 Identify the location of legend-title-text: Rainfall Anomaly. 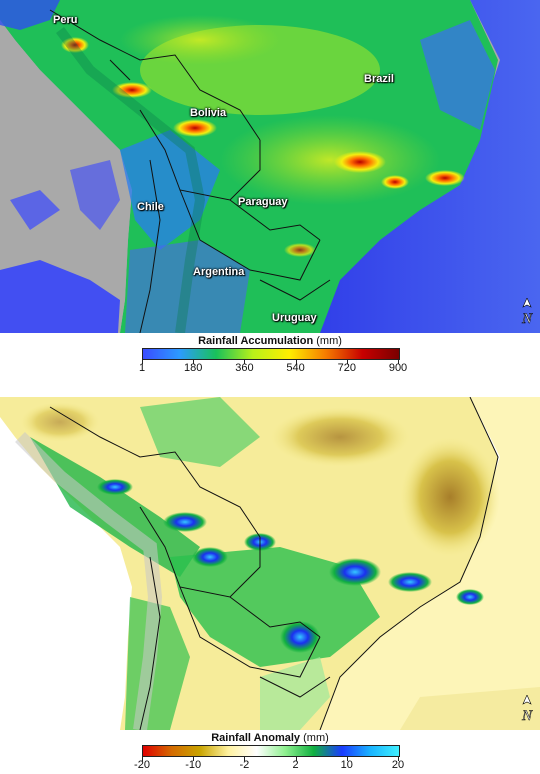
(256, 738).